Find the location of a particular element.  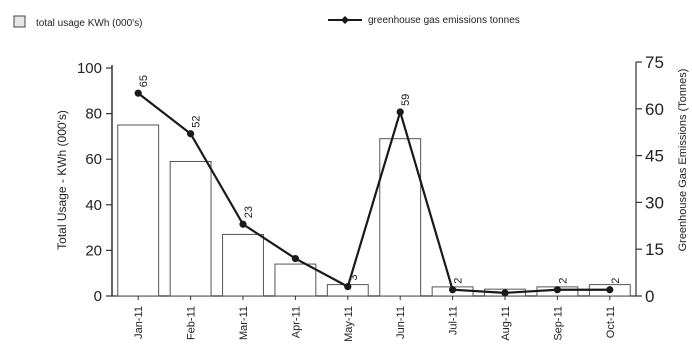

y-tick-label: 60 is located at coordinates (93, 159).